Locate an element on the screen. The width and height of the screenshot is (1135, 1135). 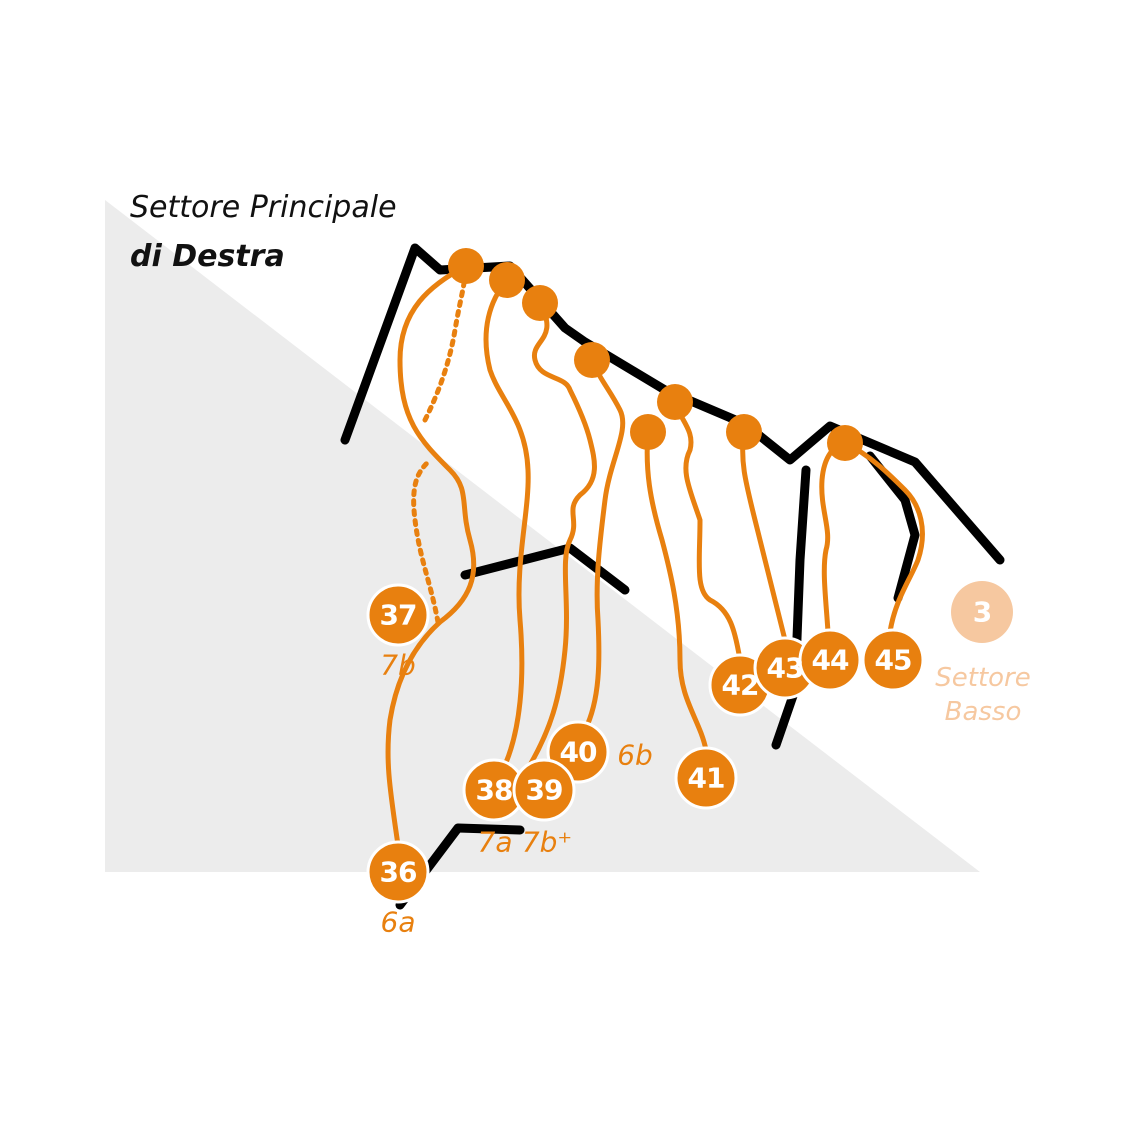
route-grade: 7b is located at coordinates (398, 665).